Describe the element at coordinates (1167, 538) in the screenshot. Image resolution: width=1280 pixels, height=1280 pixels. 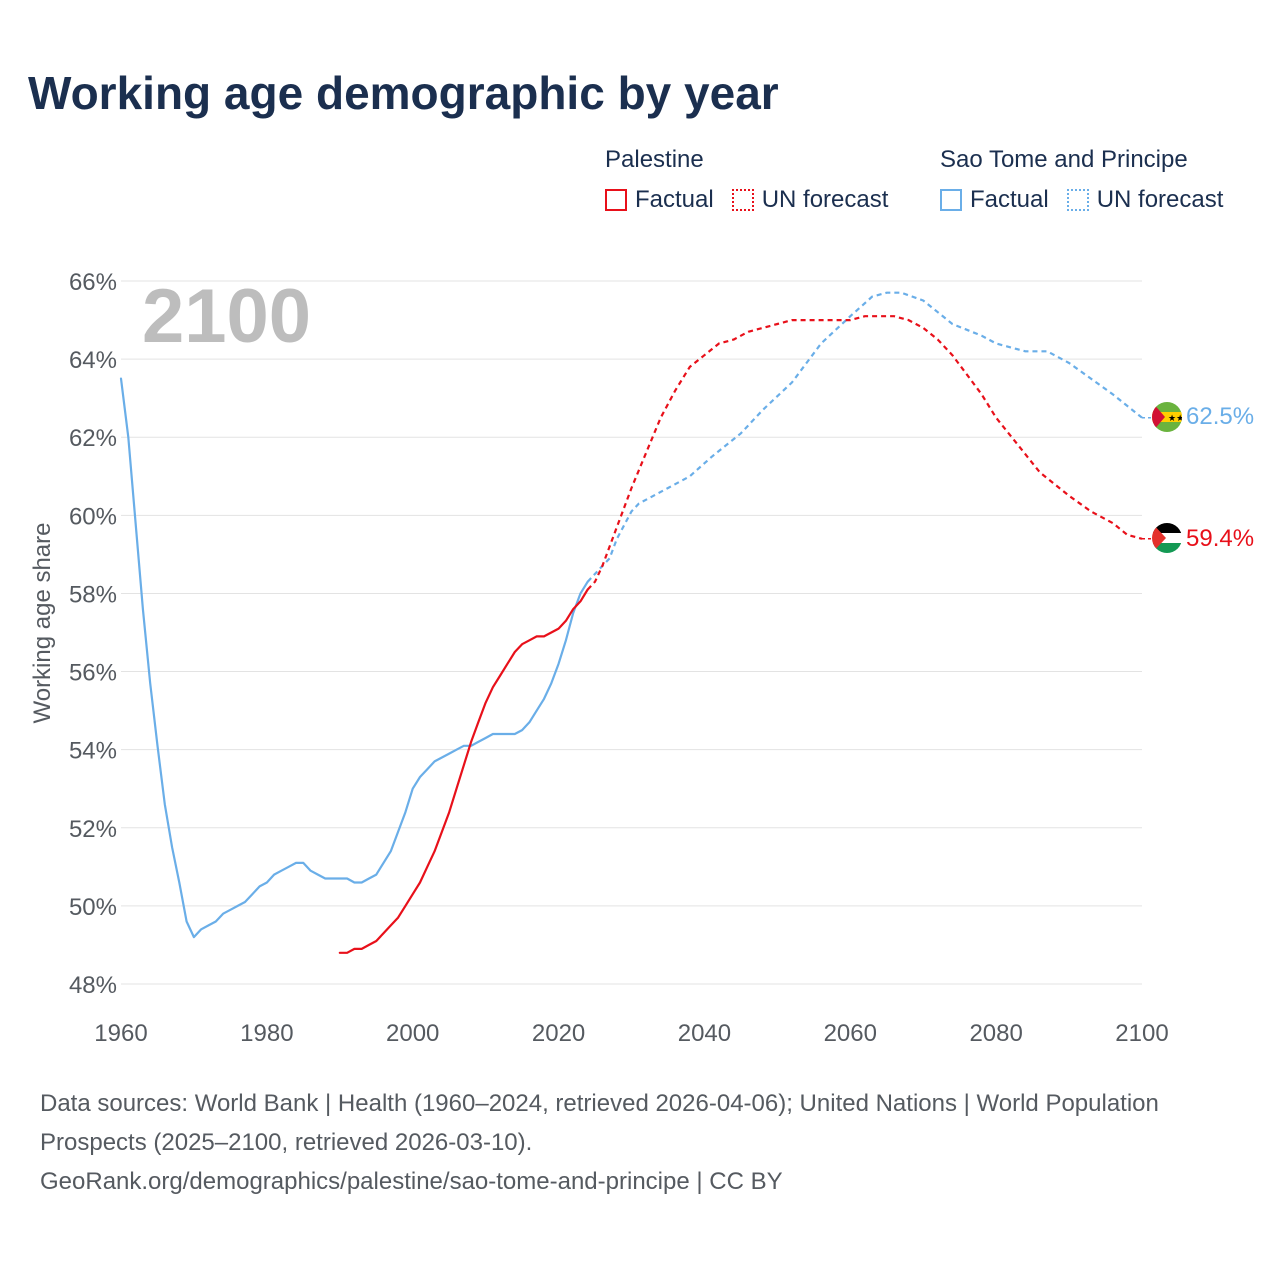
I see `palestine-flag-icon` at that location.